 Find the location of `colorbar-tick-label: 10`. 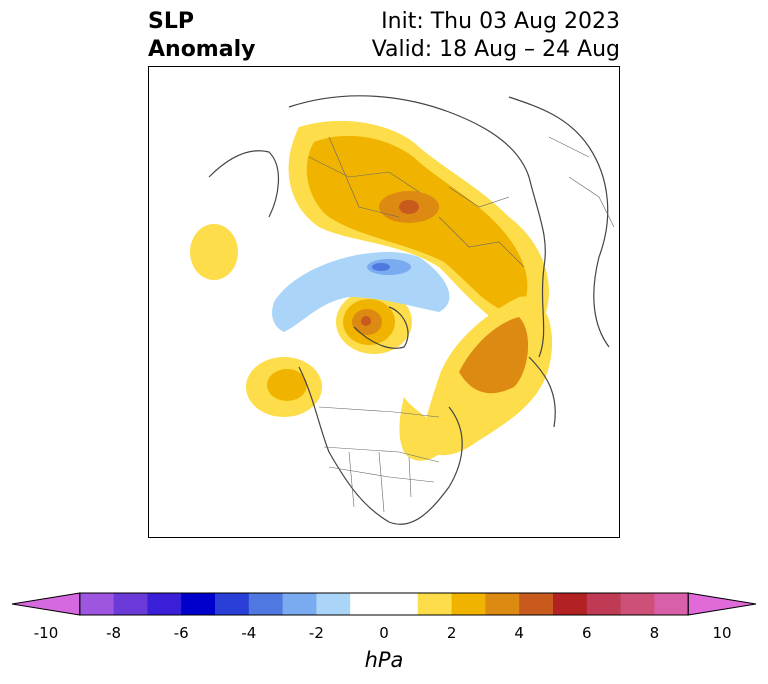

colorbar-tick-label: 10 is located at coordinates (722, 633).